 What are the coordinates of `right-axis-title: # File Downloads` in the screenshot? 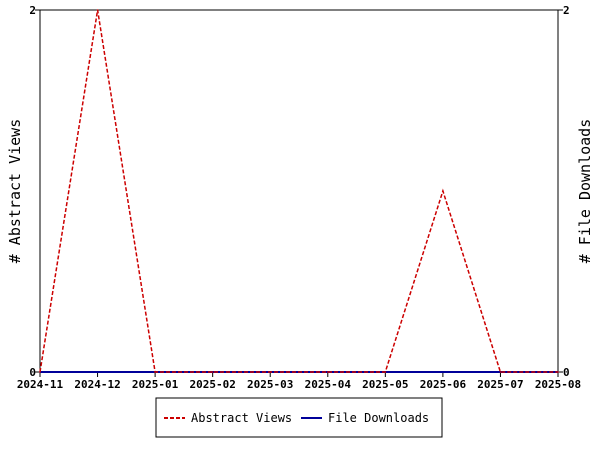 It's located at (585, 191).